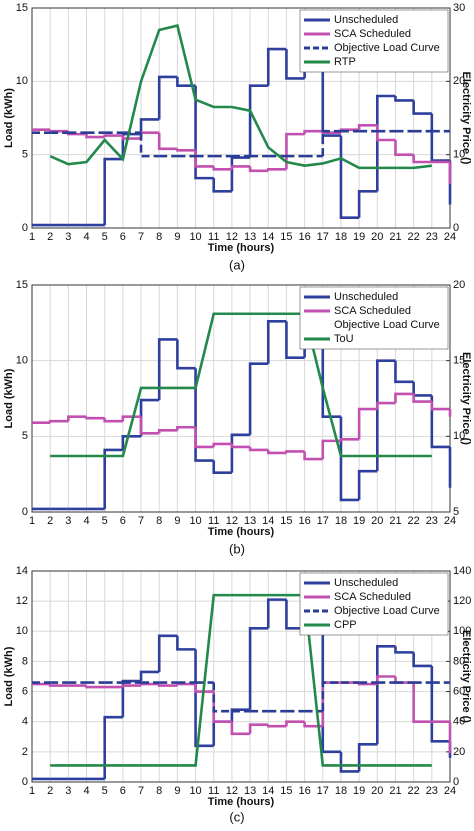  Describe the element at coordinates (387, 325) in the screenshot. I see `legend-label: Objective Load Curve` at that location.